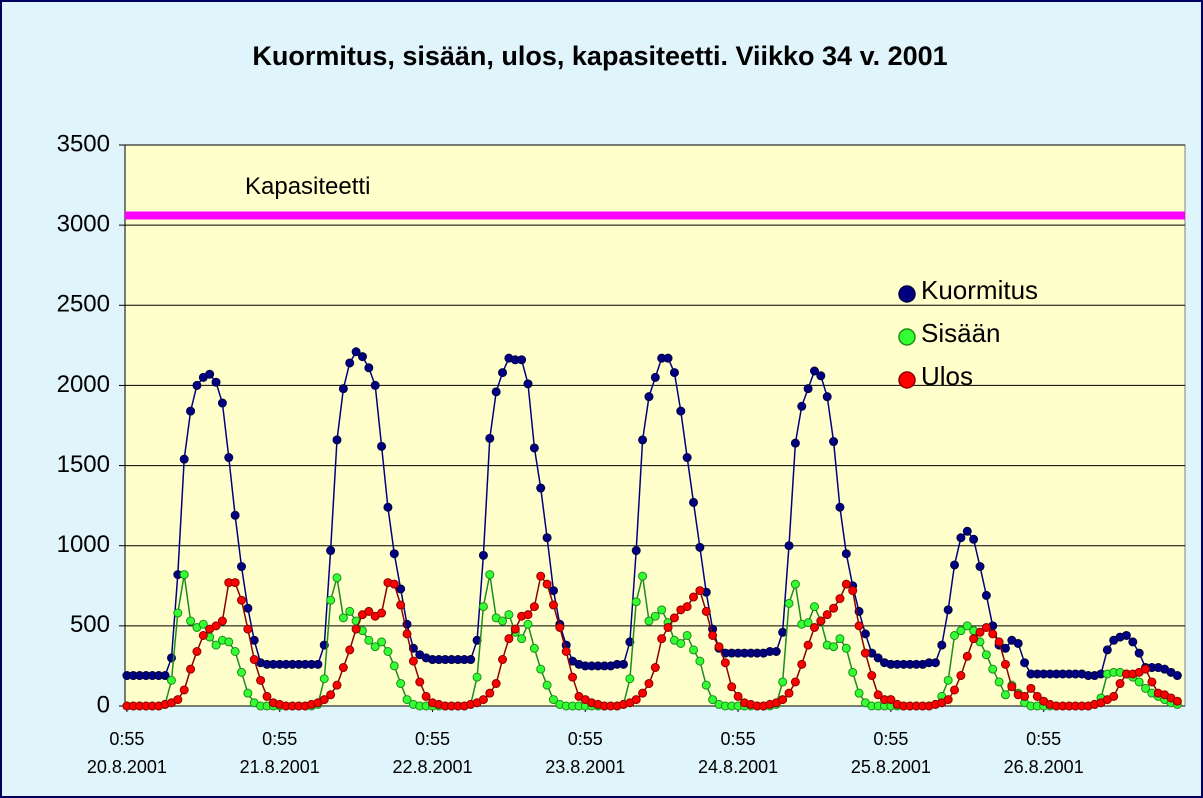 The height and width of the screenshot is (798, 1203). Describe the element at coordinates (83, 464) in the screenshot. I see `y-tick-label: 1500` at that location.